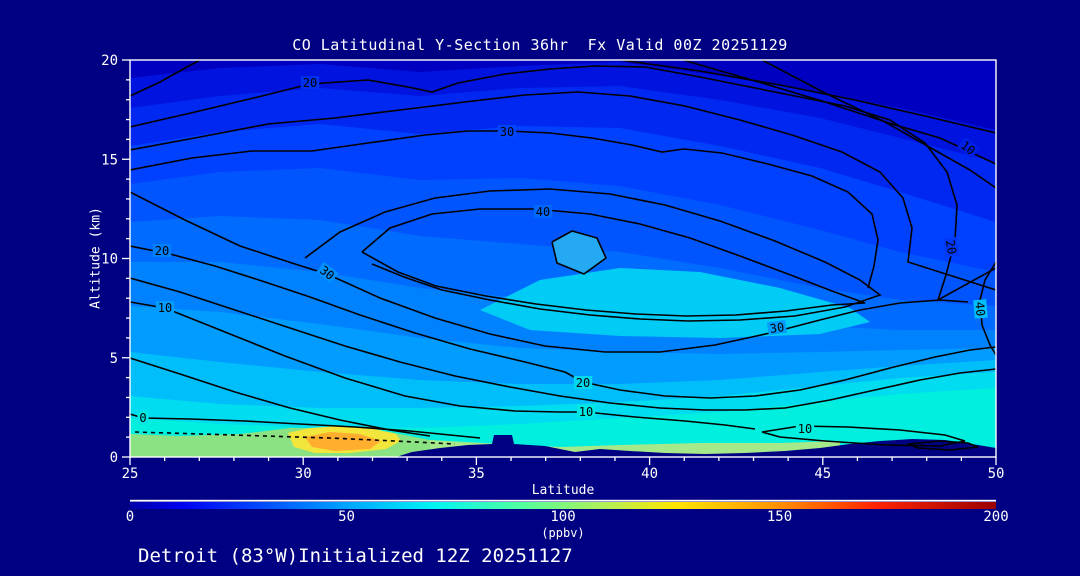 This screenshot has width=1080, height=576. I want to click on y-axis-label: Altitude (km), so click(96, 258).